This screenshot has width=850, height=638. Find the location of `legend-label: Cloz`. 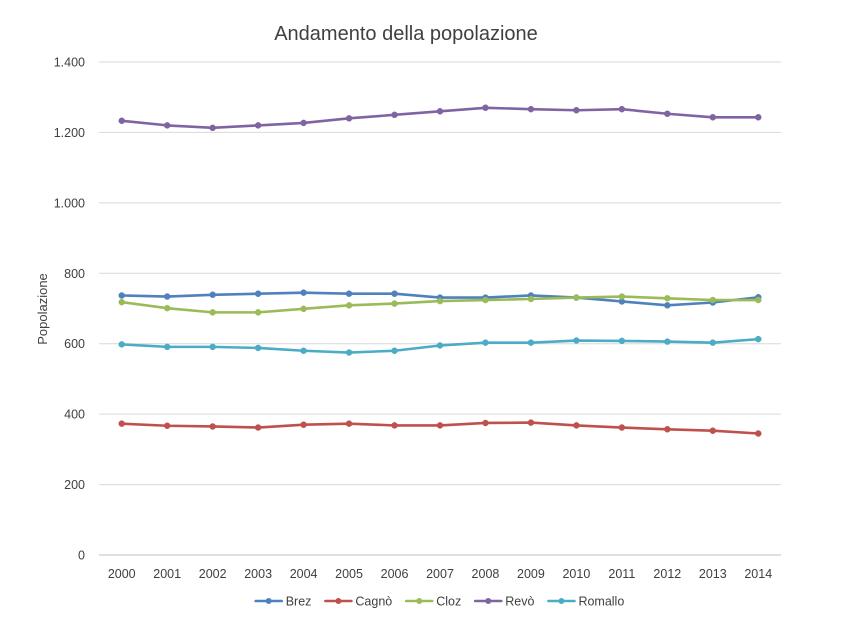

legend-label: Cloz is located at coordinates (448, 602).